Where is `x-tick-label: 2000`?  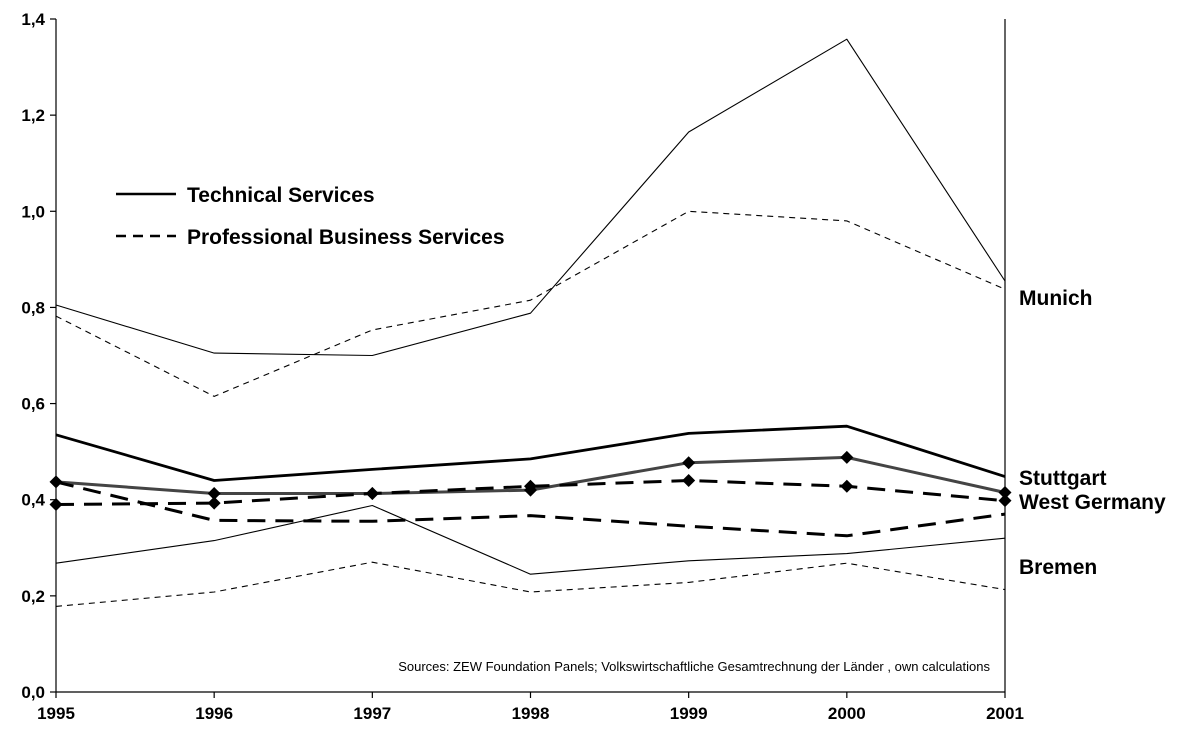
x-tick-label: 2000 is located at coordinates (847, 713).